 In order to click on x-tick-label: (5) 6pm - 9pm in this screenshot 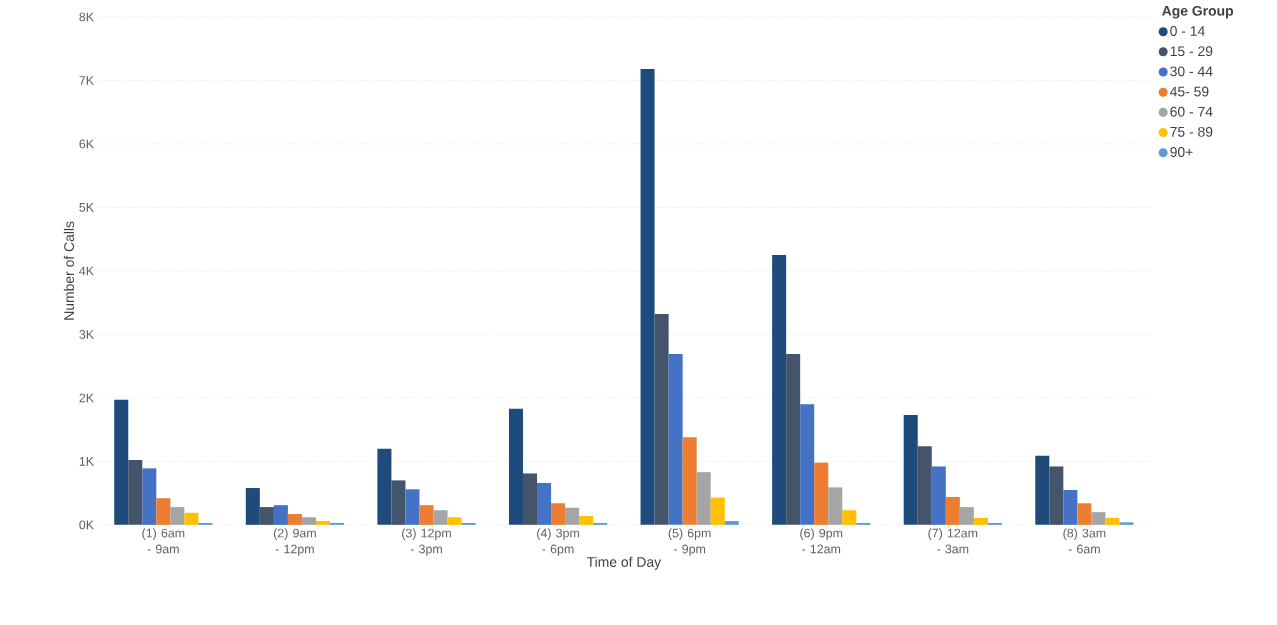, I will do `click(689, 542)`.